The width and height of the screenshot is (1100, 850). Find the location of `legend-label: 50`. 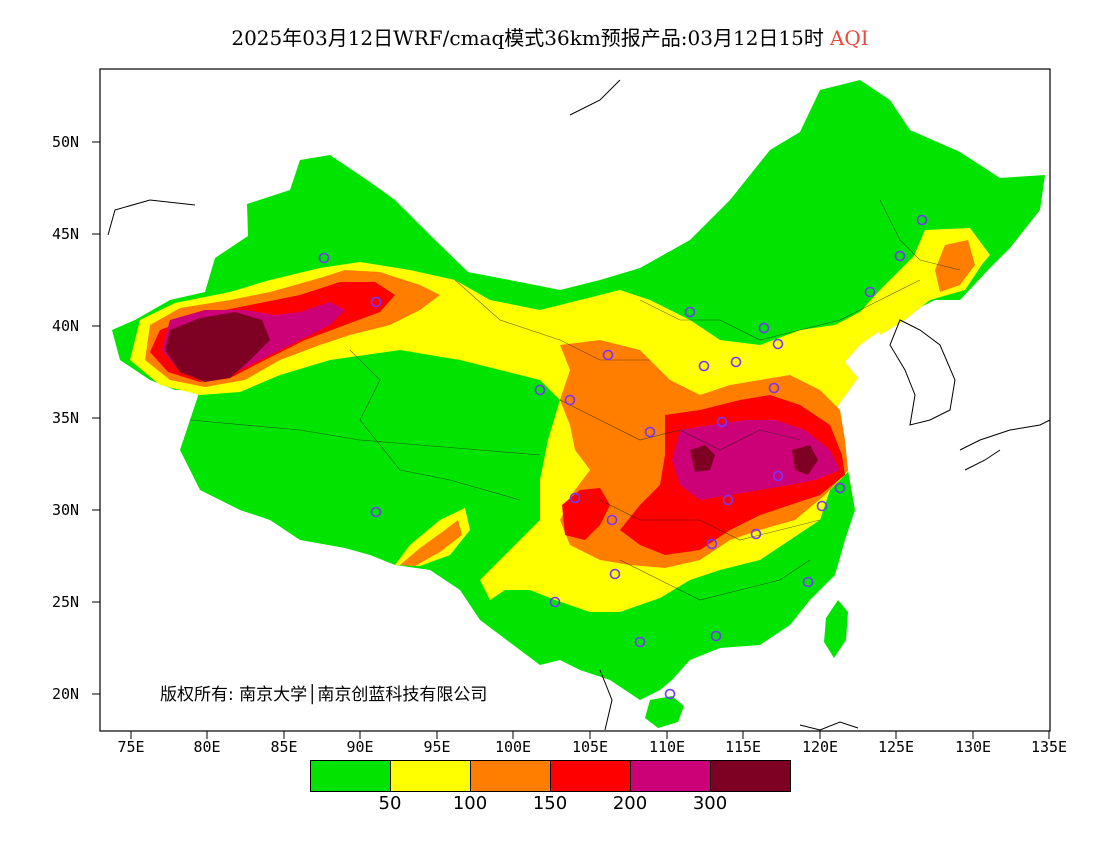

legend-label: 50 is located at coordinates (390, 803).